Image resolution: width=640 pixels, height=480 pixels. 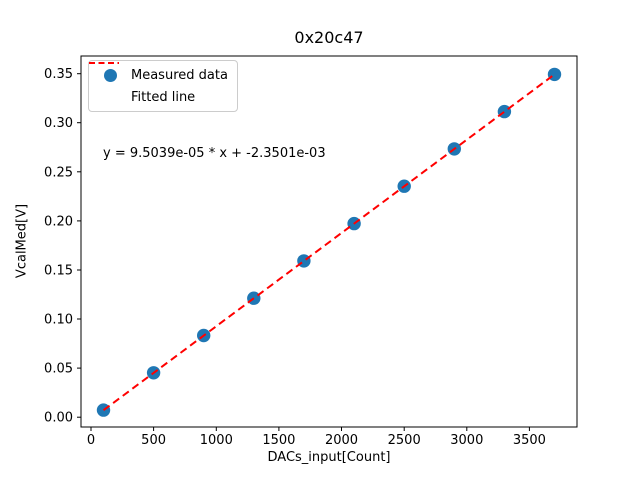 What do you see at coordinates (329, 37) in the screenshot?
I see `chart-title: 0x20c47` at bounding box center [329, 37].